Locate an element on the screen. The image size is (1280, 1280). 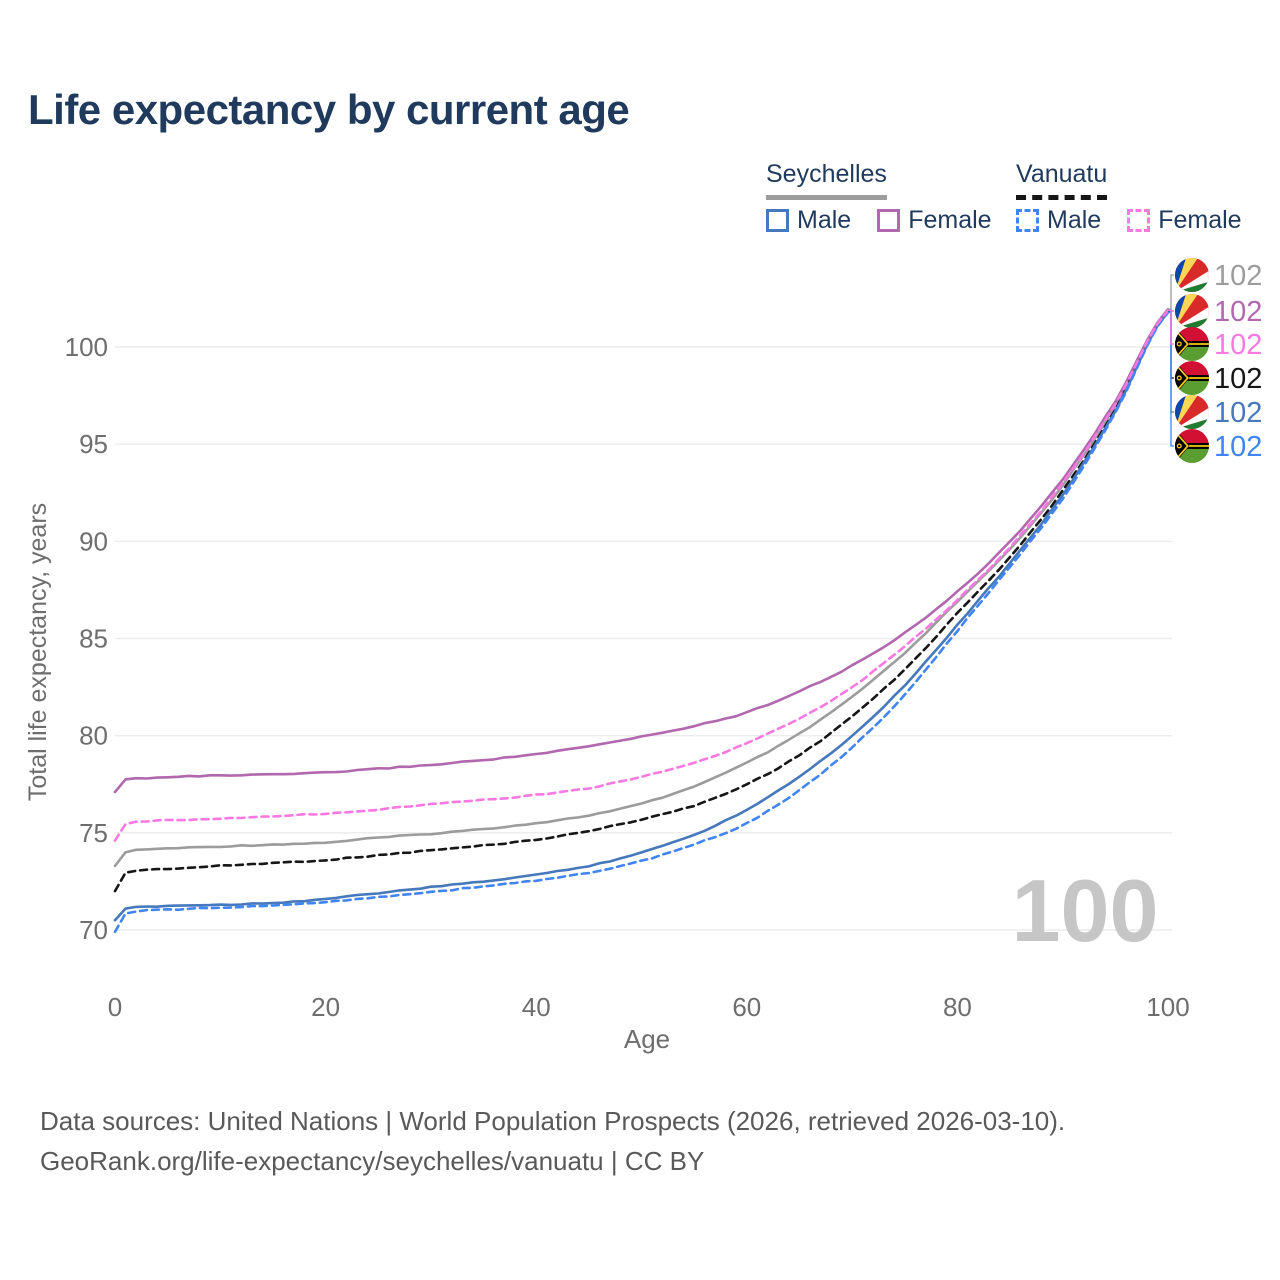
vanuatu-male-swatch-icon is located at coordinates (1027, 220).